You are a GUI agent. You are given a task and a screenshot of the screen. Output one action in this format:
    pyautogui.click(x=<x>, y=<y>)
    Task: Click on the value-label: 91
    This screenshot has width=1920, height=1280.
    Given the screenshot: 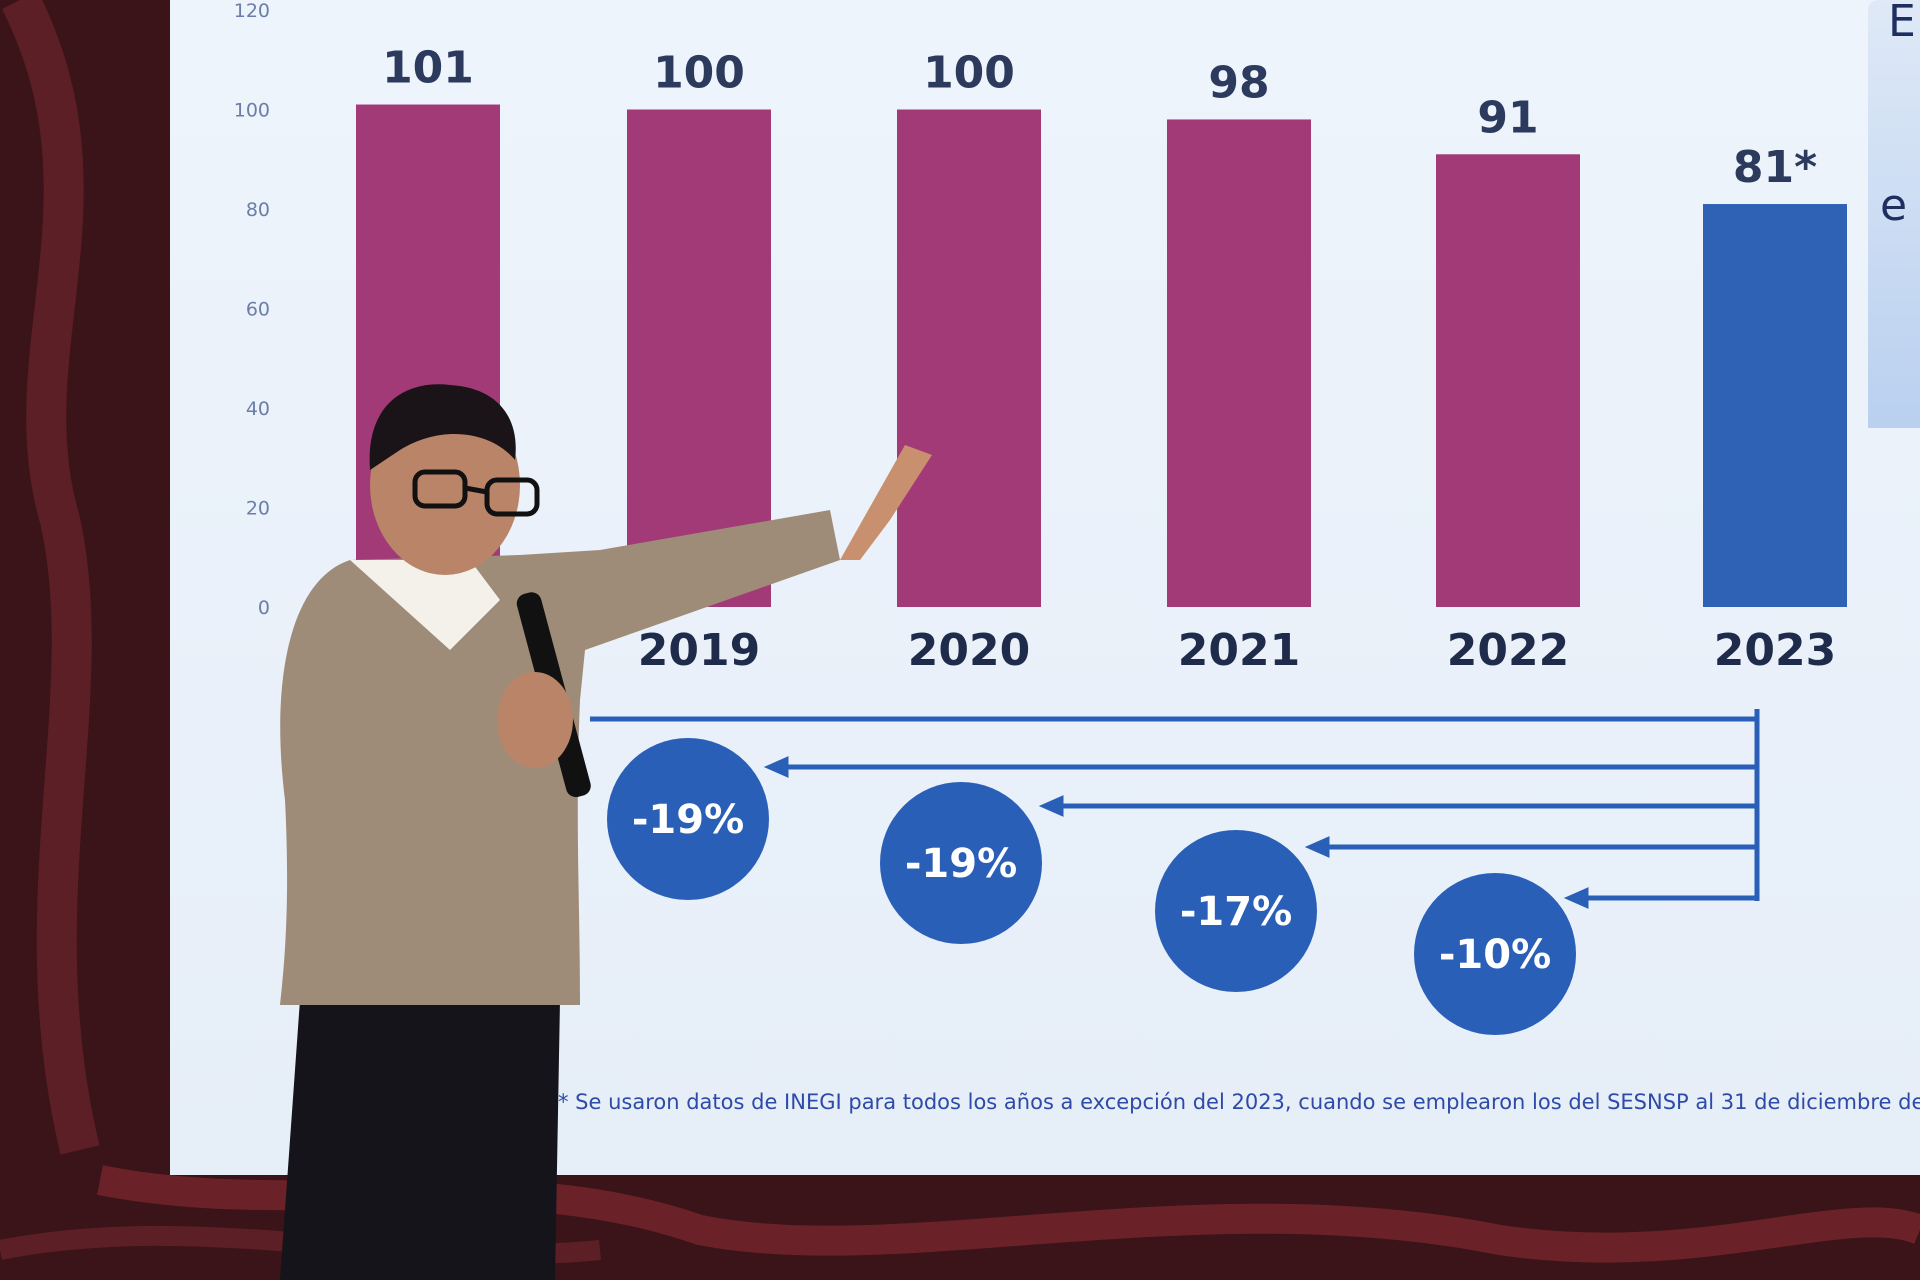 What is the action you would take?
    pyautogui.click(x=1507, y=117)
    